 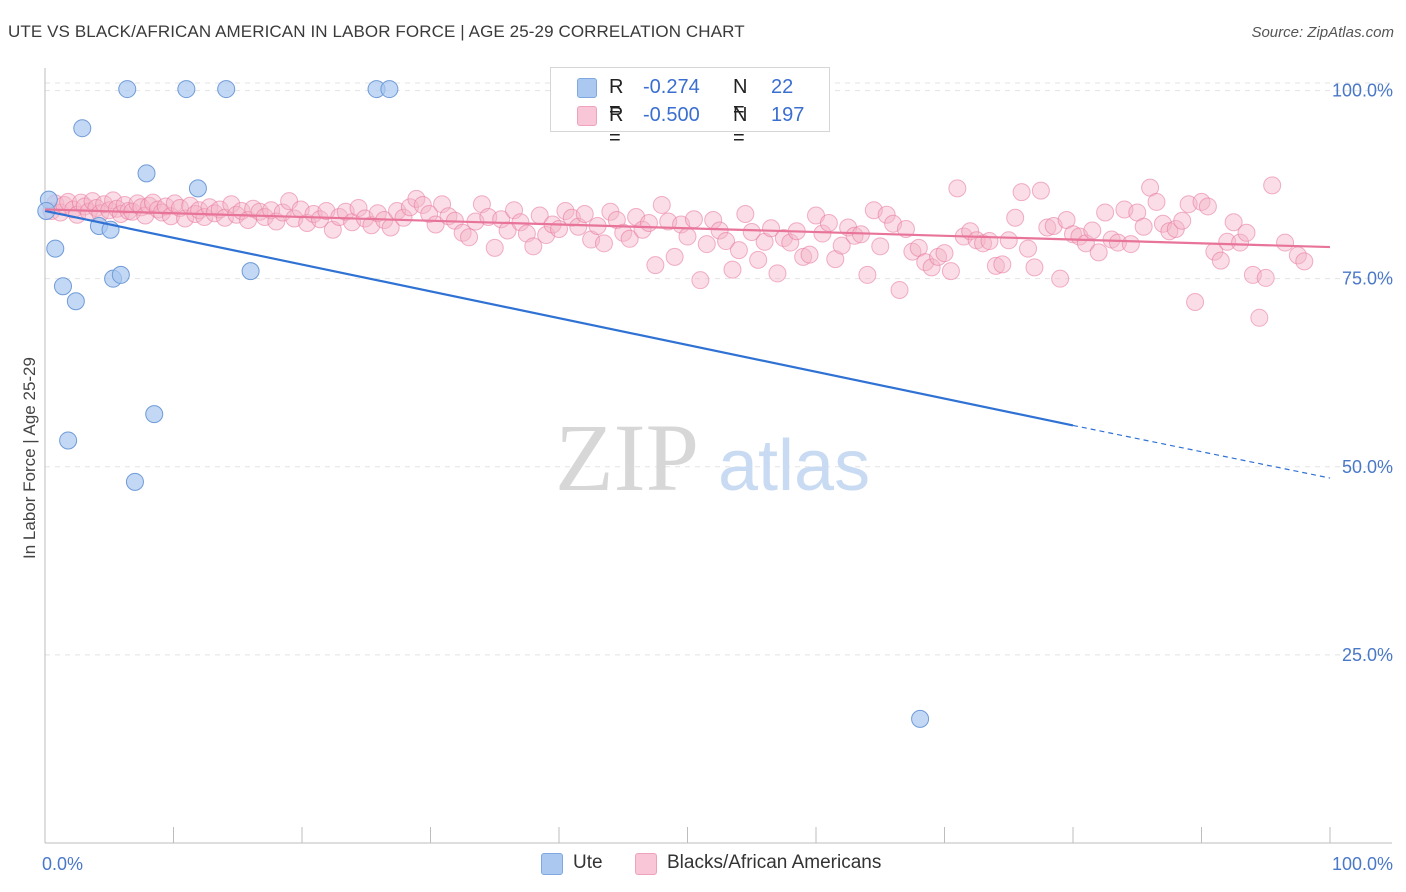 I want to click on y-tick-label: 100.0%, so click(x=1362, y=91).